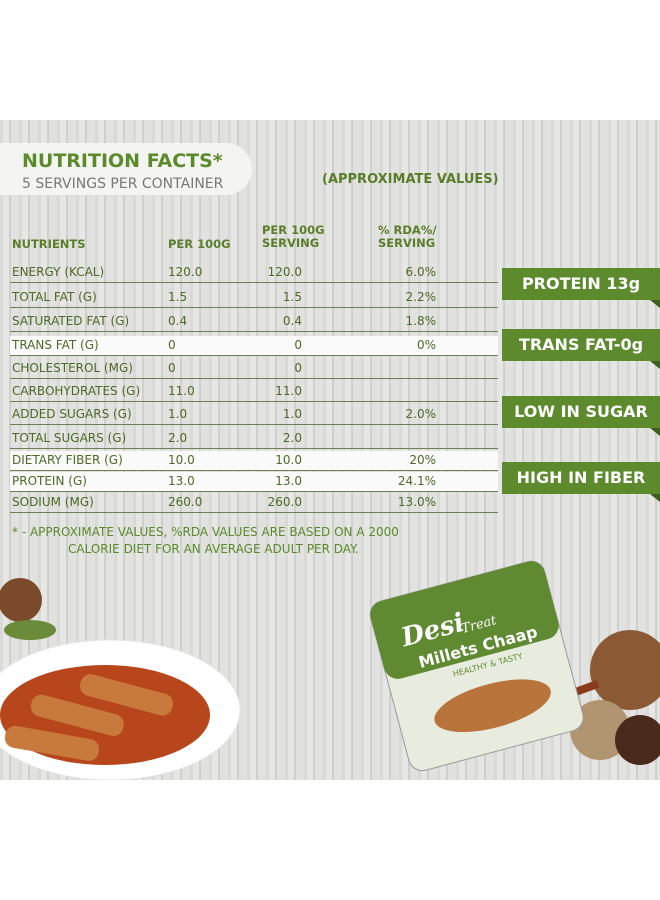  I want to click on column-header: % RDA%/ SERVING, so click(407, 236).